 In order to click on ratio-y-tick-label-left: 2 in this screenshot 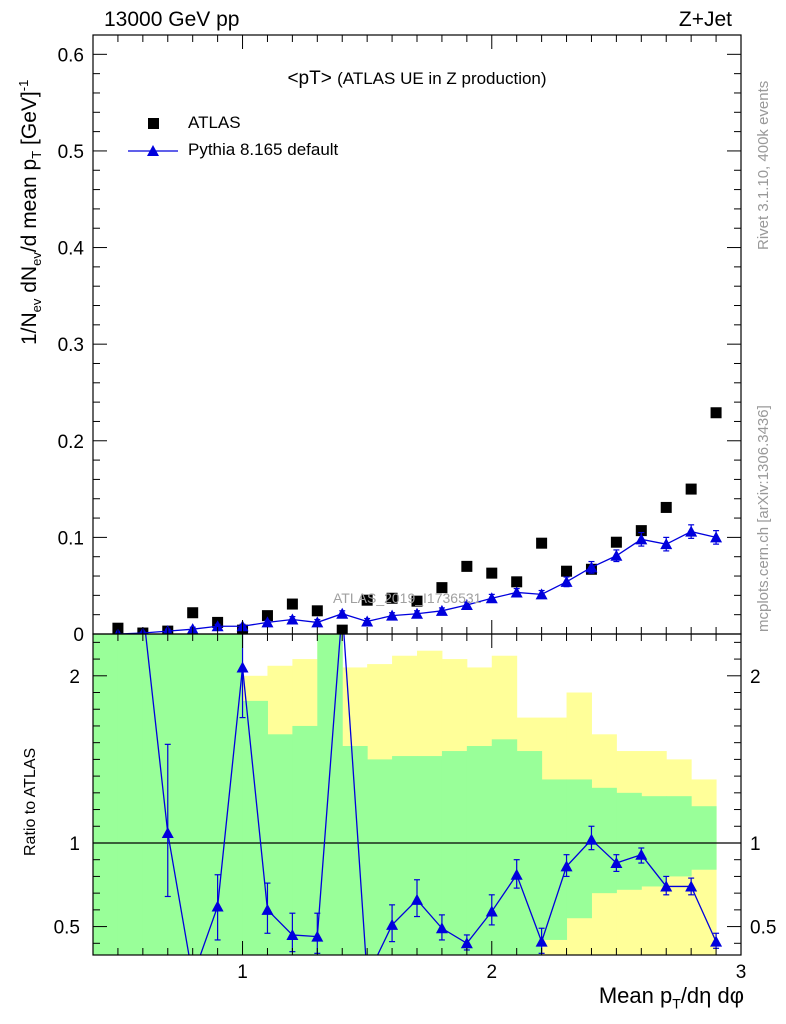, I will do `click(74, 677)`.